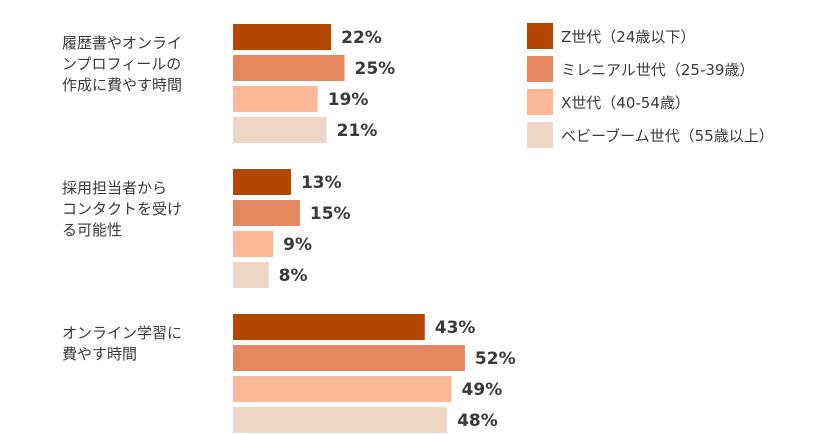  Describe the element at coordinates (293, 276) in the screenshot. I see `value-label: 8%` at that location.